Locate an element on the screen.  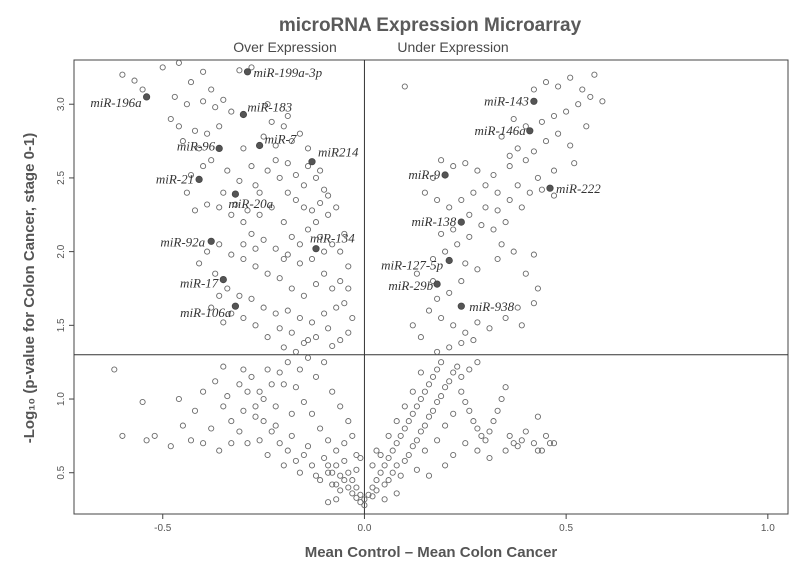
mirna-label: miR-199a-3p is located at coordinates (288, 72).